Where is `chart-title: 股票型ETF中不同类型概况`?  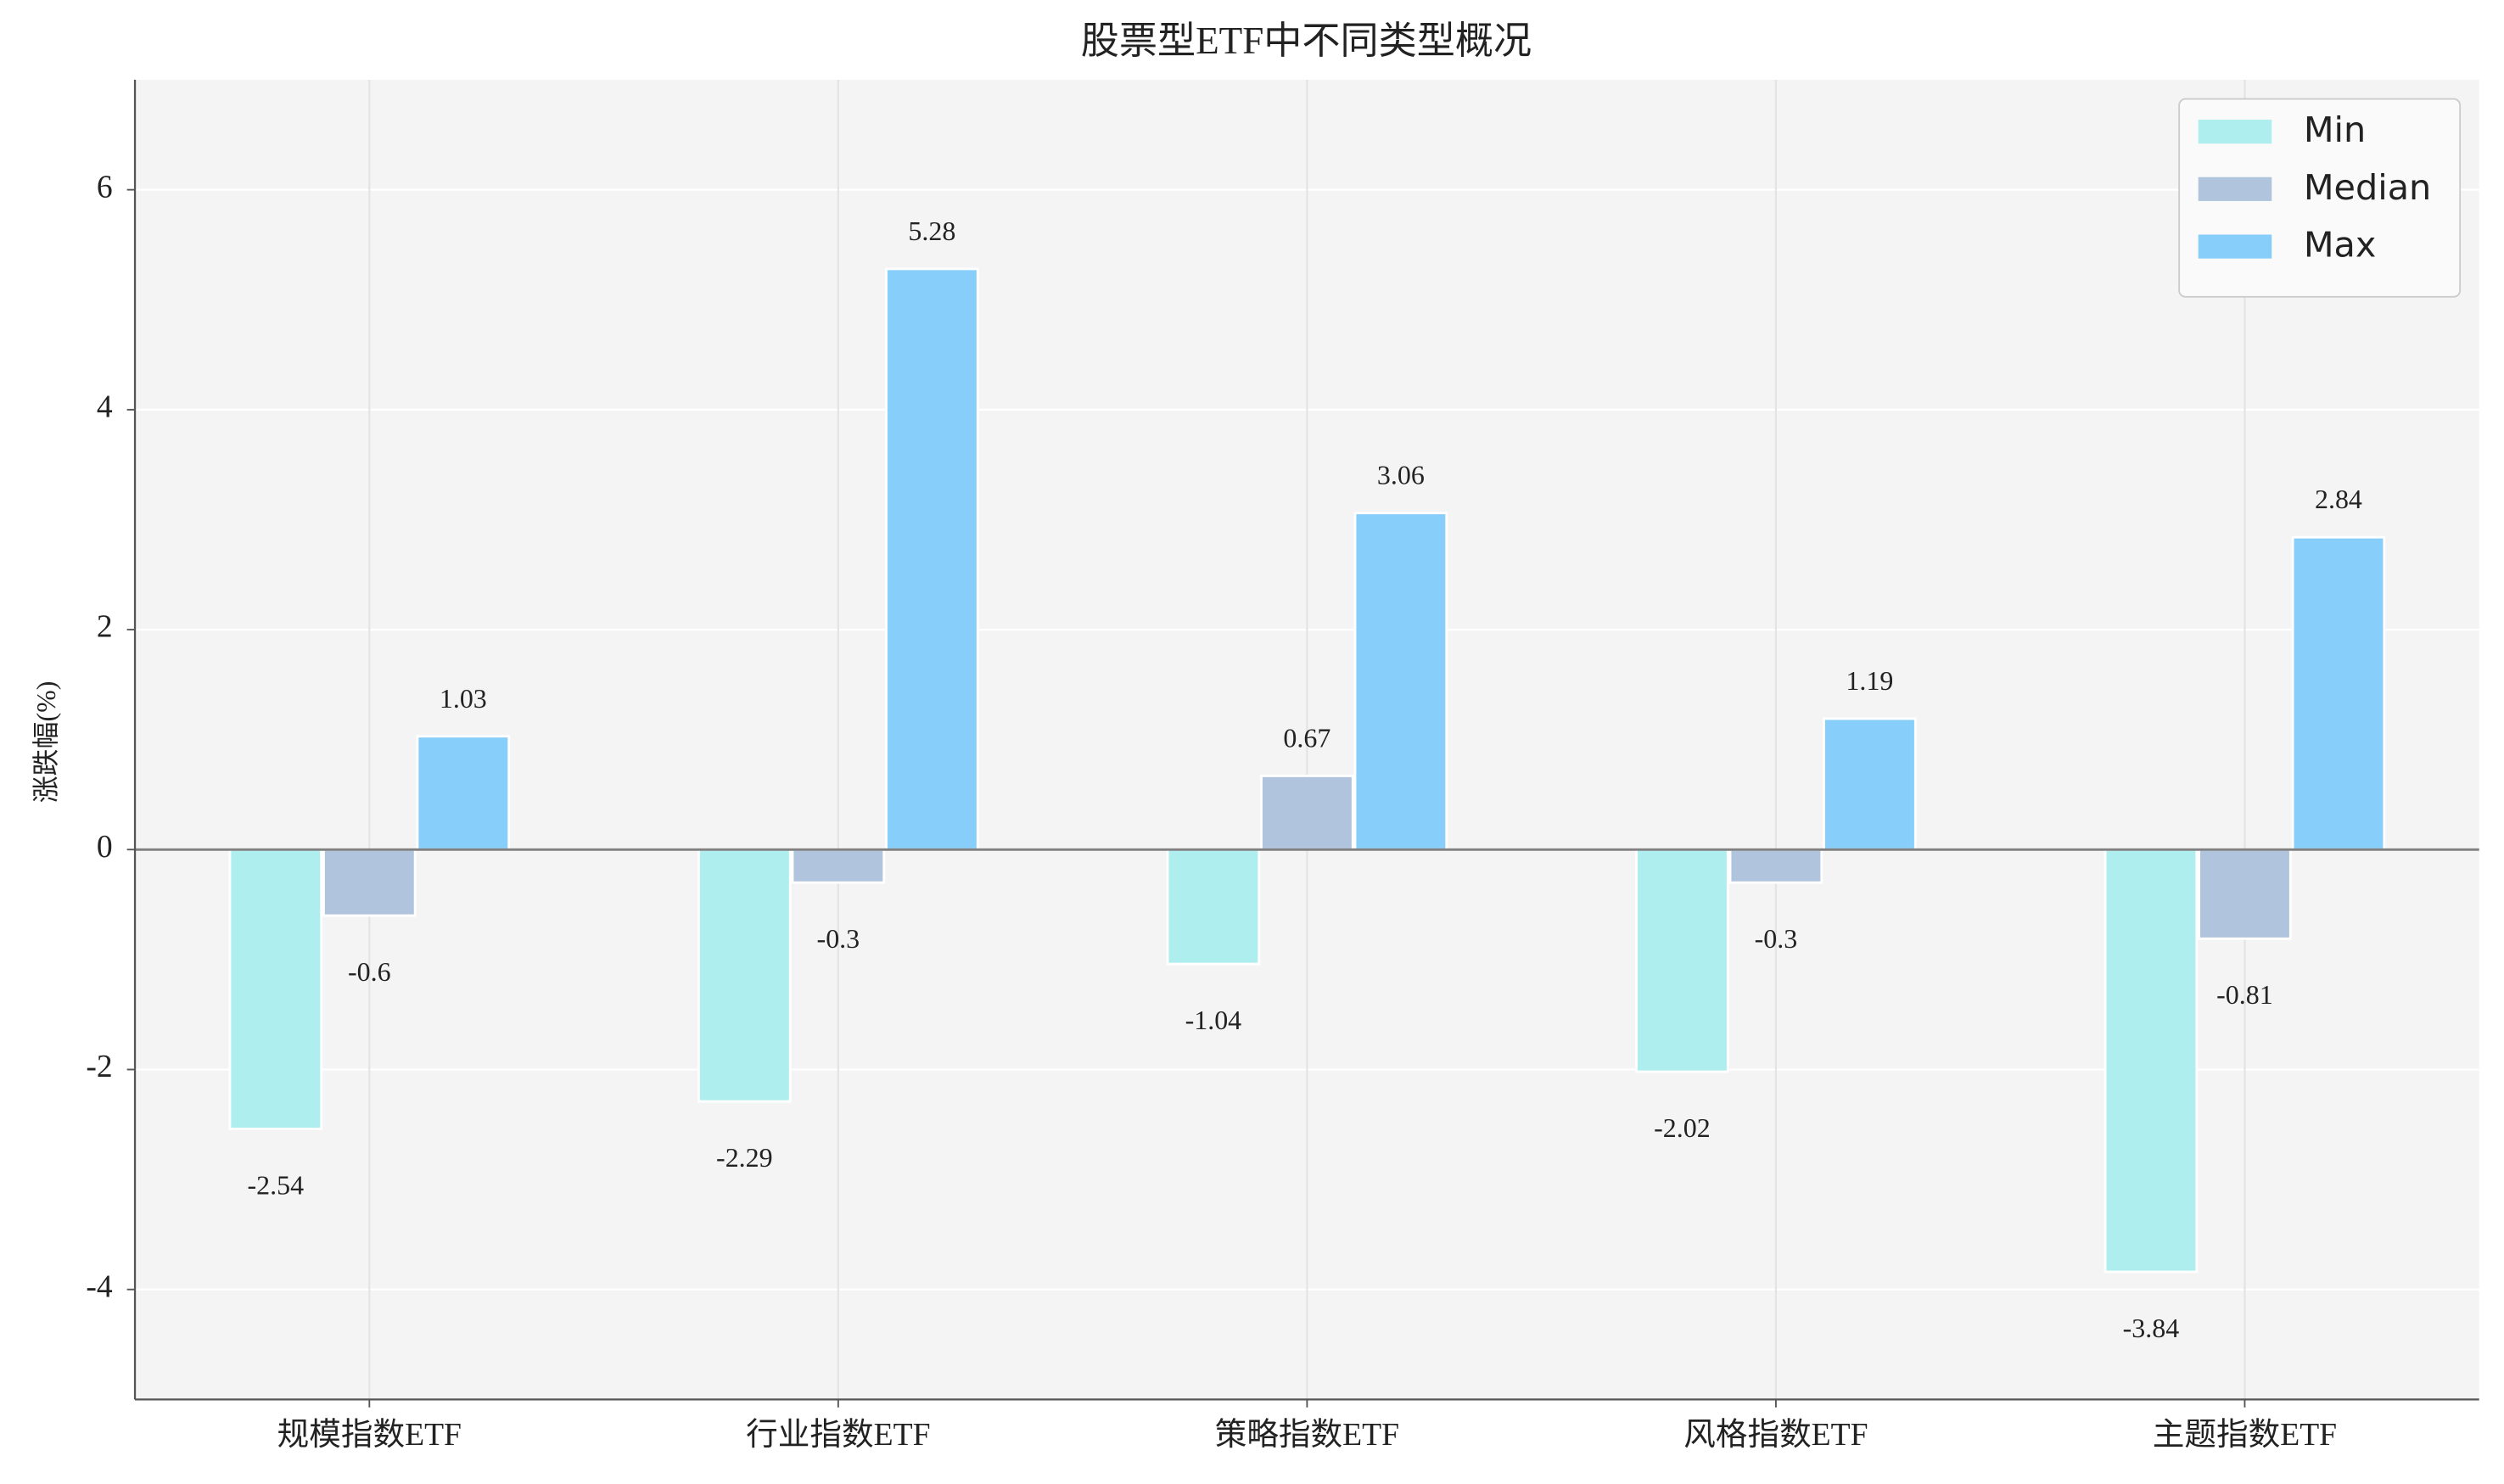 chart-title: 股票型ETF中不同类型概况 is located at coordinates (1307, 41).